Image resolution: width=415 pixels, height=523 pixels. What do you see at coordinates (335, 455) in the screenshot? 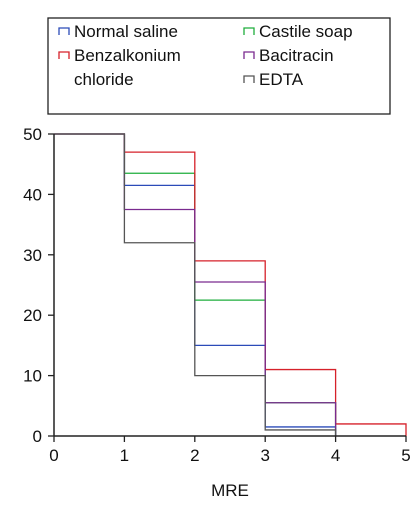
I see `x-tick-label: 4` at bounding box center [335, 455].